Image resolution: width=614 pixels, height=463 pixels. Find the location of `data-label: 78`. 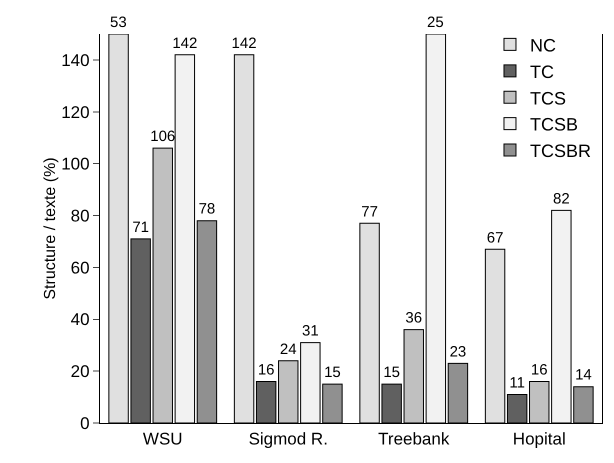

data-label: 78 is located at coordinates (207, 209).